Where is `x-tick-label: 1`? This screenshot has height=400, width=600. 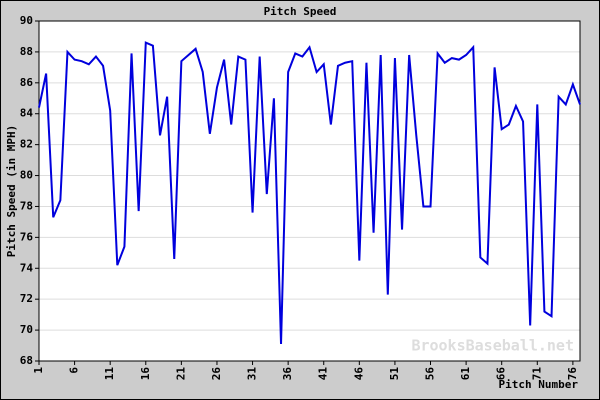 x-tick-label: 1 is located at coordinates (38, 370).